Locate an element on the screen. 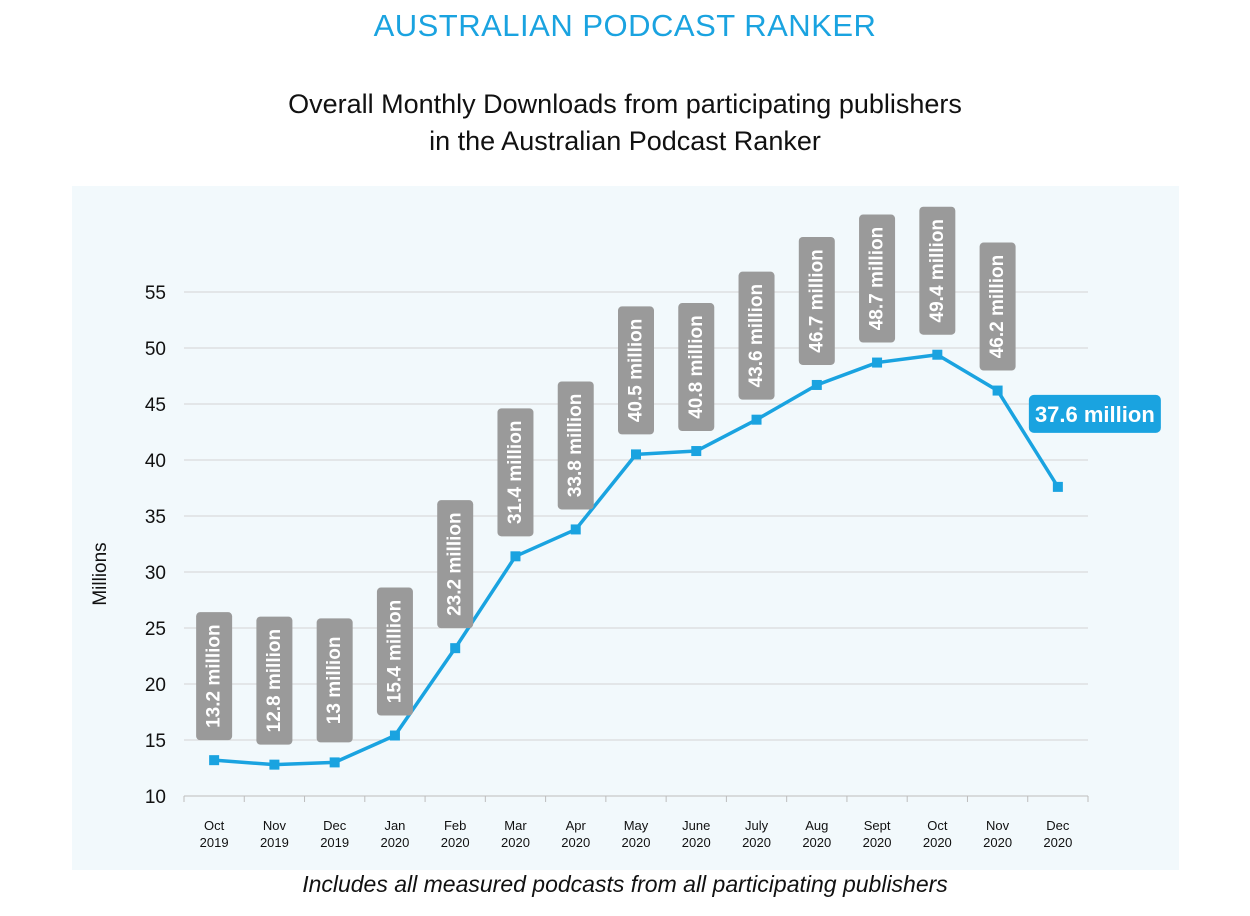  data-label: 46.2 million is located at coordinates (997, 306).